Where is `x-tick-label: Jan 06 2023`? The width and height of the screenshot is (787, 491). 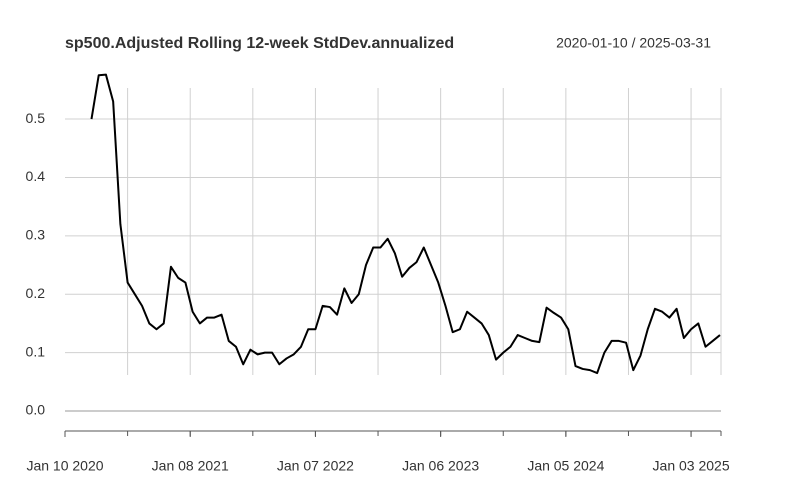 x-tick-label: Jan 06 2023 is located at coordinates (440, 466).